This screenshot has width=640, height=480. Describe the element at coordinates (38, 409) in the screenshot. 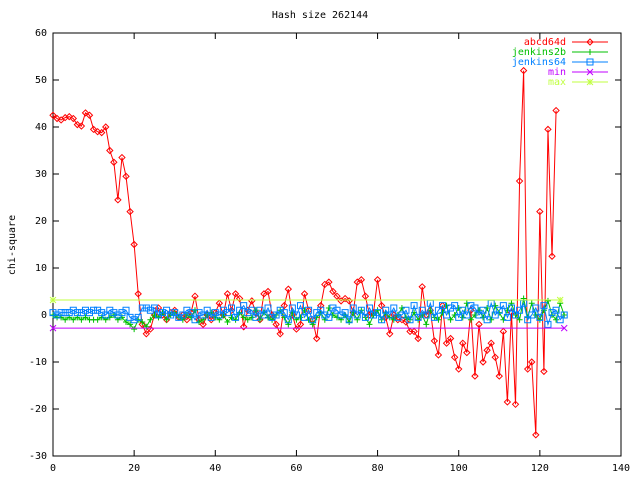

I see `y-tick-label: -20` at that location.